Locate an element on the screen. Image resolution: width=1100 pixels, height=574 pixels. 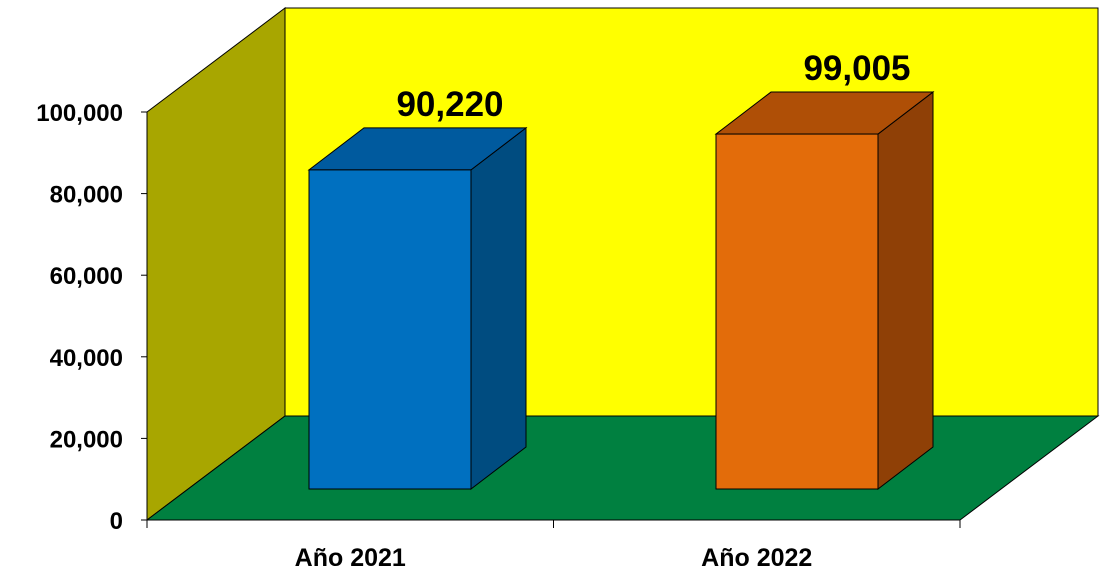
y-tick-label: 60,000 is located at coordinates (86, 276).